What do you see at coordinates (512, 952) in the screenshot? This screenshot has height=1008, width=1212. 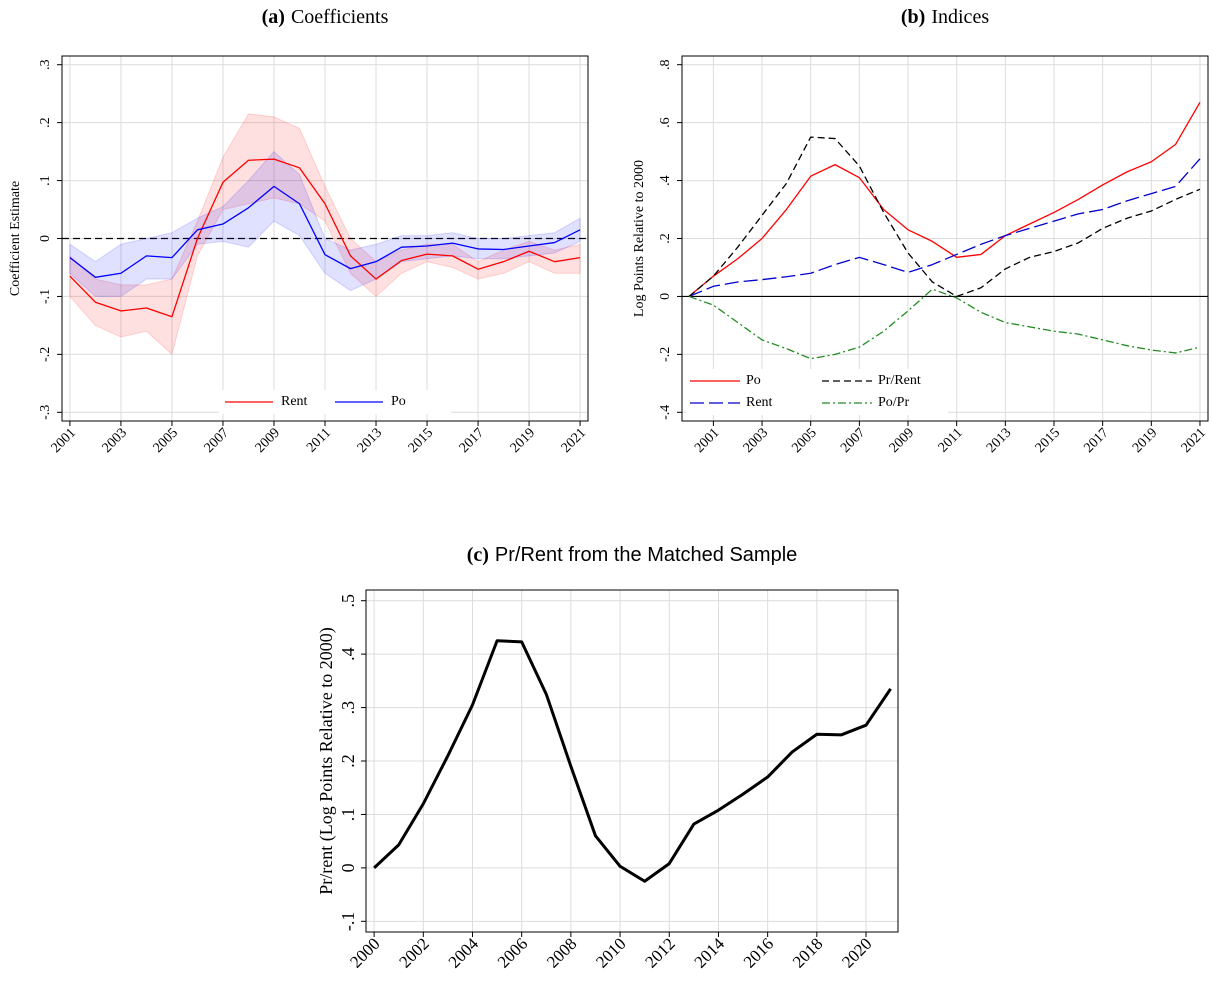 I see `x-tick-label: 2006` at bounding box center [512, 952].